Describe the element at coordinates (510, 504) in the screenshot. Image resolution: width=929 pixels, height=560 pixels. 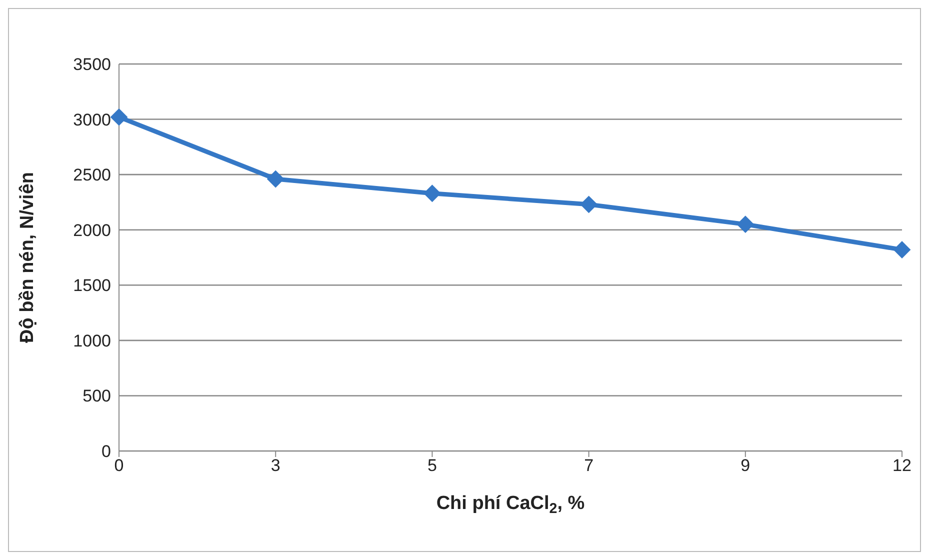
I see `x-axis-title: Chi phí CaCl$_{2}$, %` at that location.